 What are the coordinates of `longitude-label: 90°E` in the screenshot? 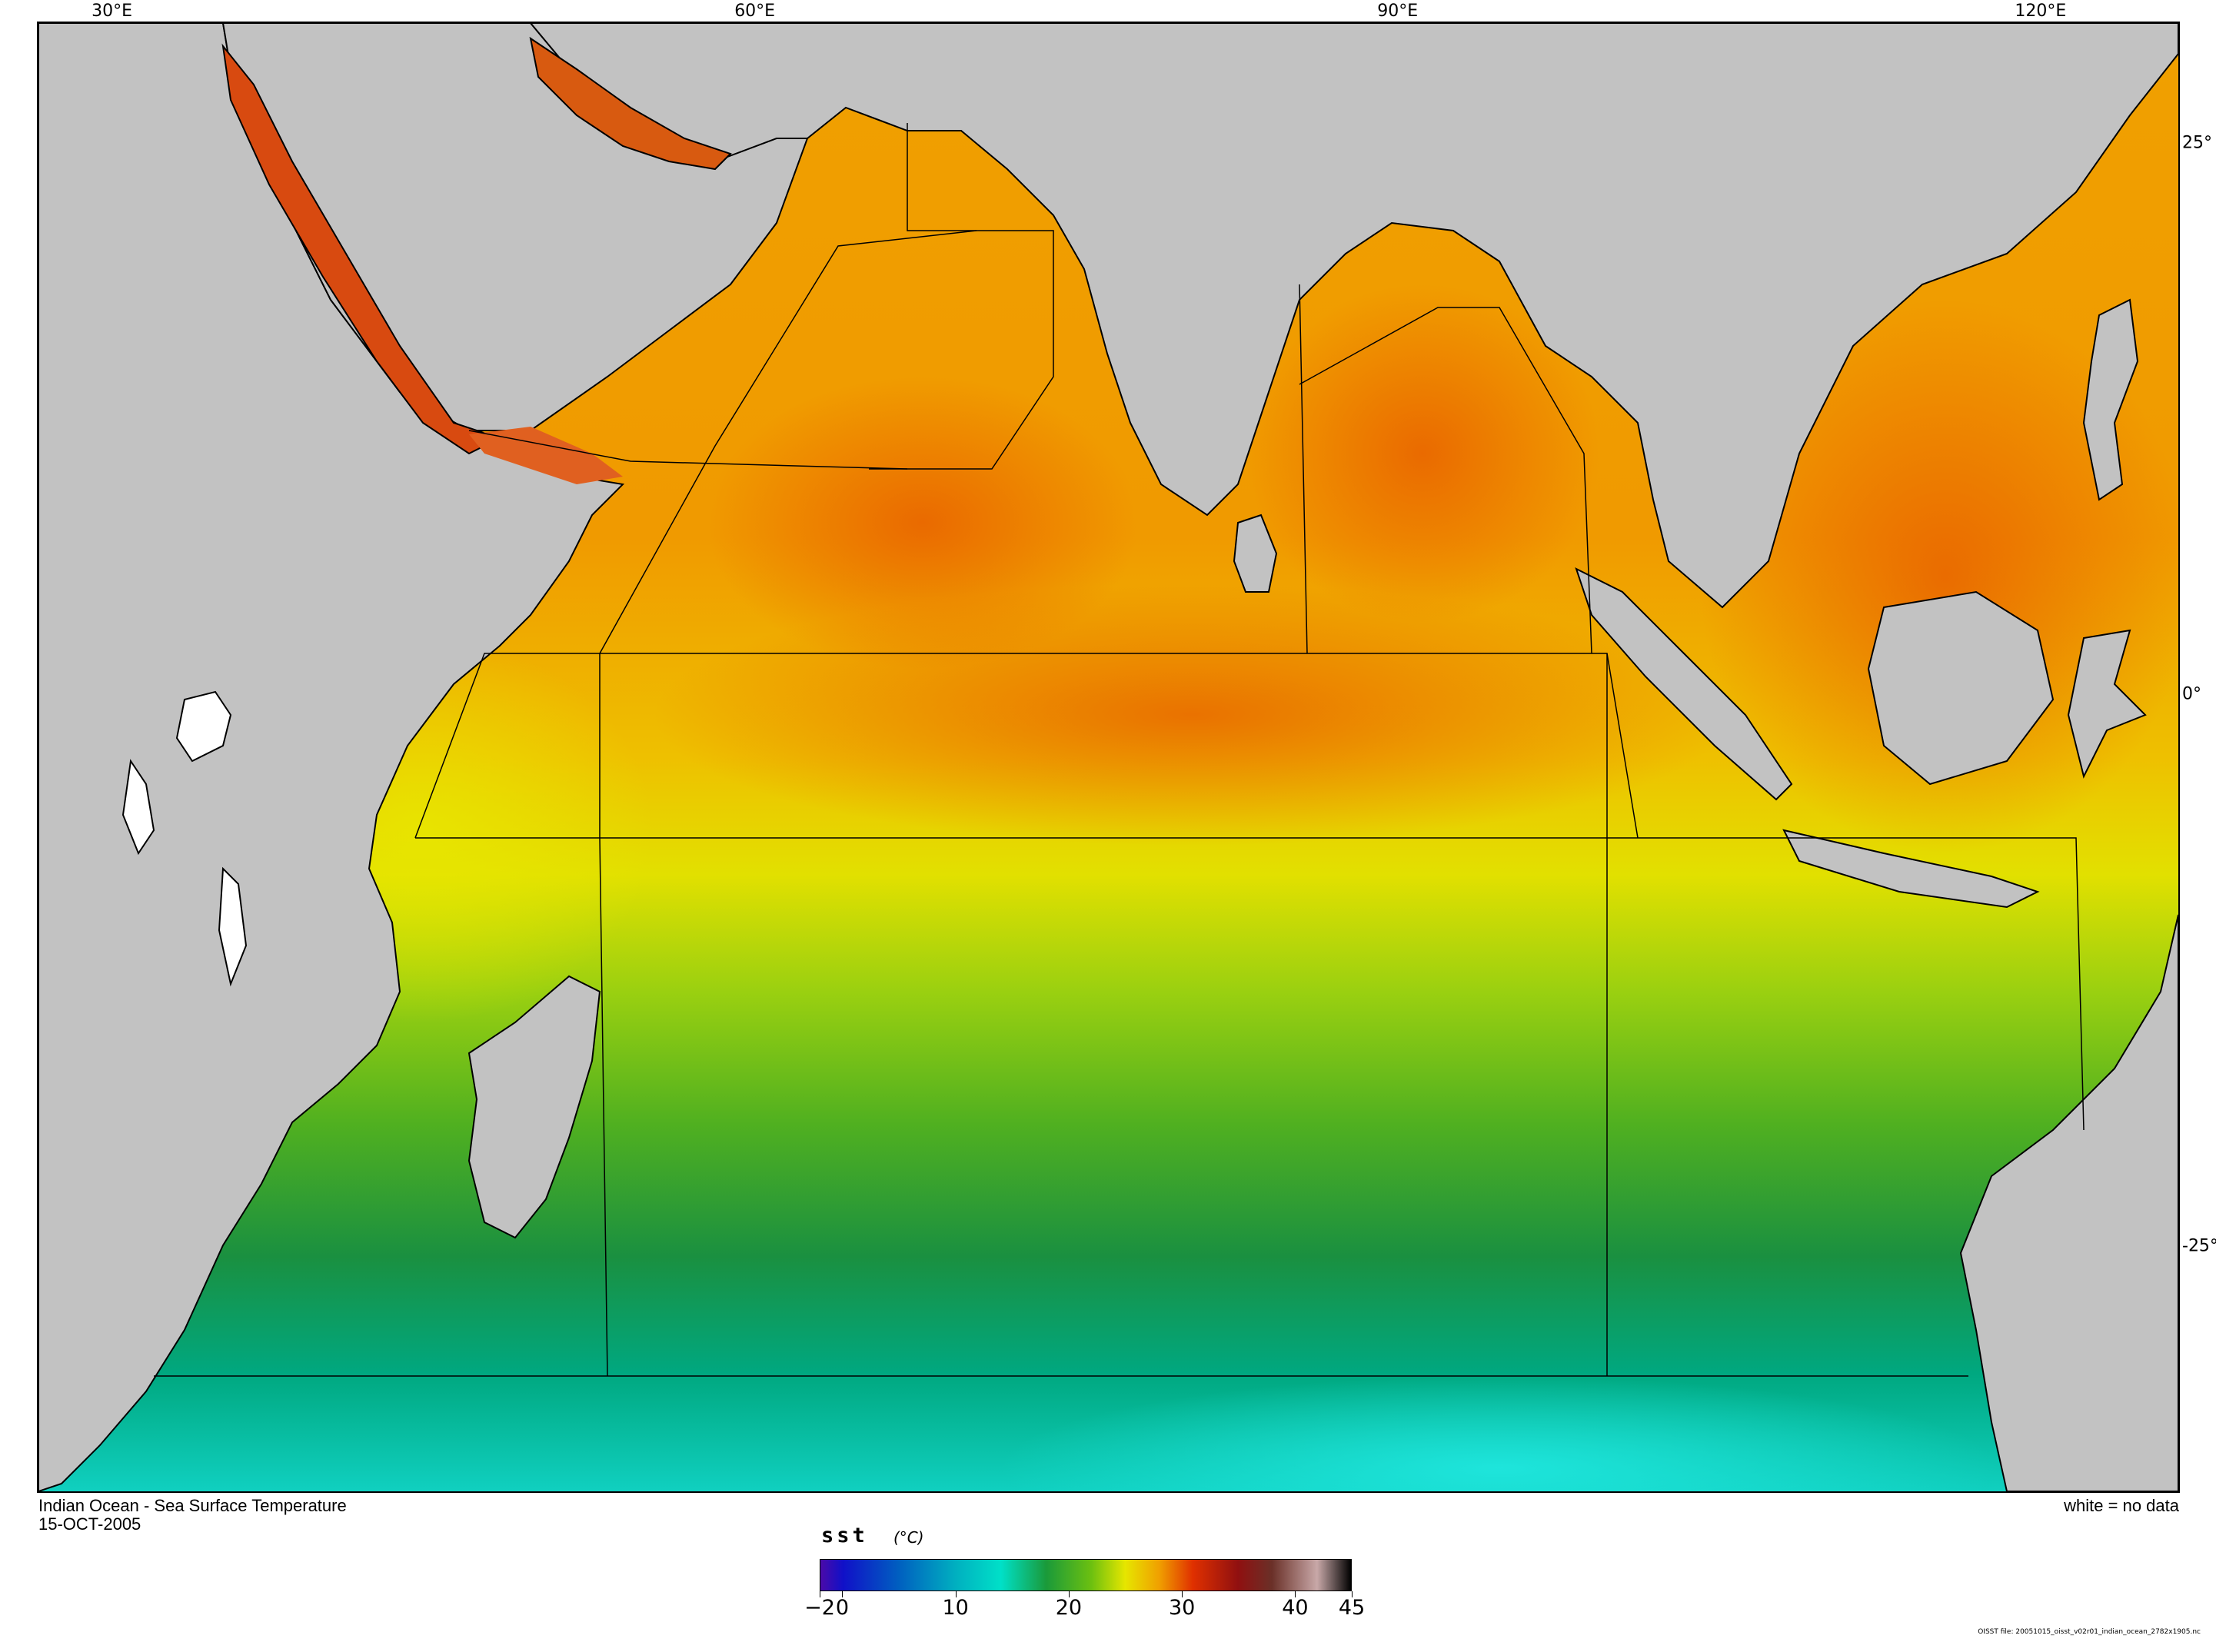 It's located at (1398, 11).